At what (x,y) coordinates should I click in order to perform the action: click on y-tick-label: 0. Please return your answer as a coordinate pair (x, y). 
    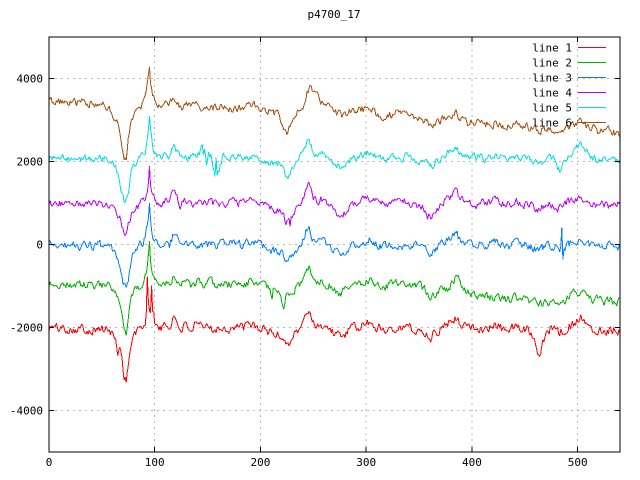
    Looking at the image, I should click on (39, 245).